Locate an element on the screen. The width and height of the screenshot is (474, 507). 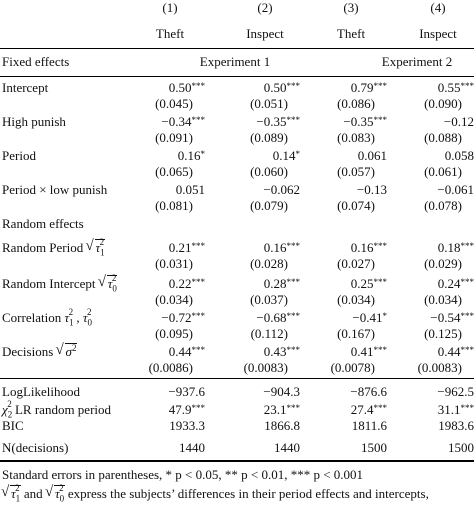
coef-cell-value: 0.44 is located at coordinates (180, 351).